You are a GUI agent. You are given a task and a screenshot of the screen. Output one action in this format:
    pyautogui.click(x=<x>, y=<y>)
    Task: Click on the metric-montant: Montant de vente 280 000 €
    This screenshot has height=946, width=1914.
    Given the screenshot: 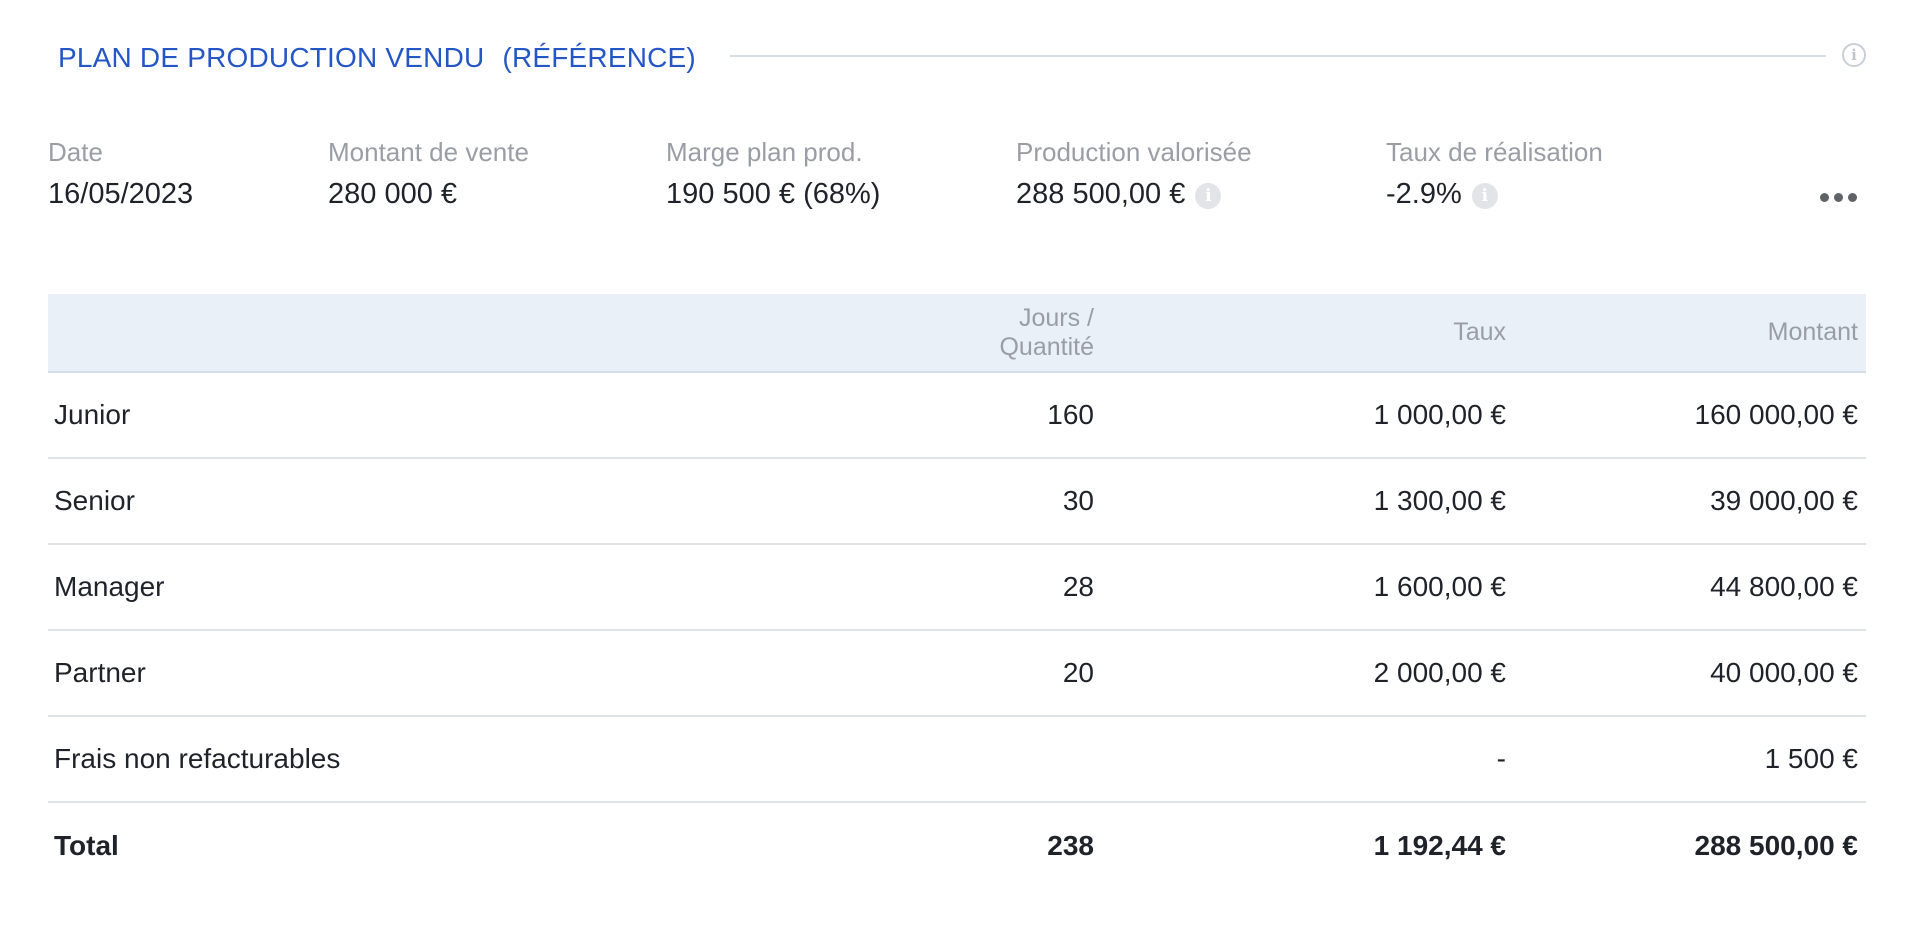 What is the action you would take?
    pyautogui.click(x=428, y=175)
    